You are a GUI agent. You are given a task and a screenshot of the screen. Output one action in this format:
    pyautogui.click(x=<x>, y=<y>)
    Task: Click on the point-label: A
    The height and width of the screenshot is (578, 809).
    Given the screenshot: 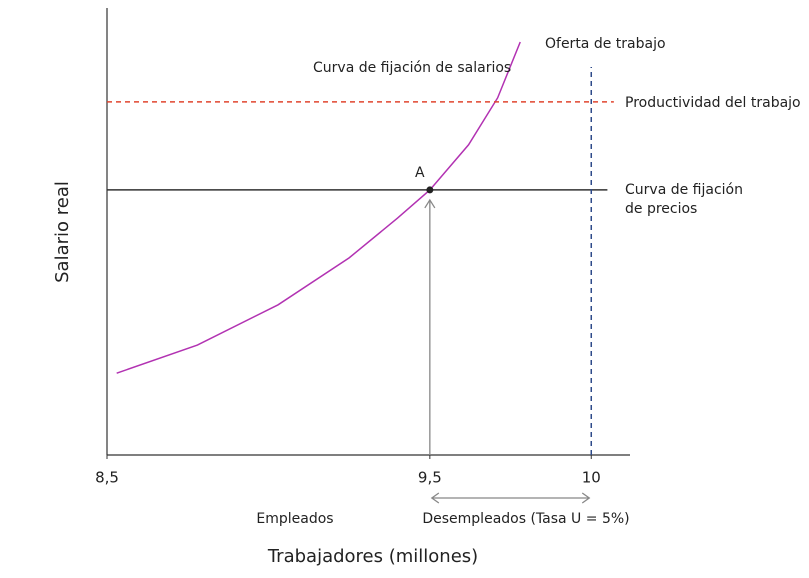 What is the action you would take?
    pyautogui.click(x=420, y=173)
    